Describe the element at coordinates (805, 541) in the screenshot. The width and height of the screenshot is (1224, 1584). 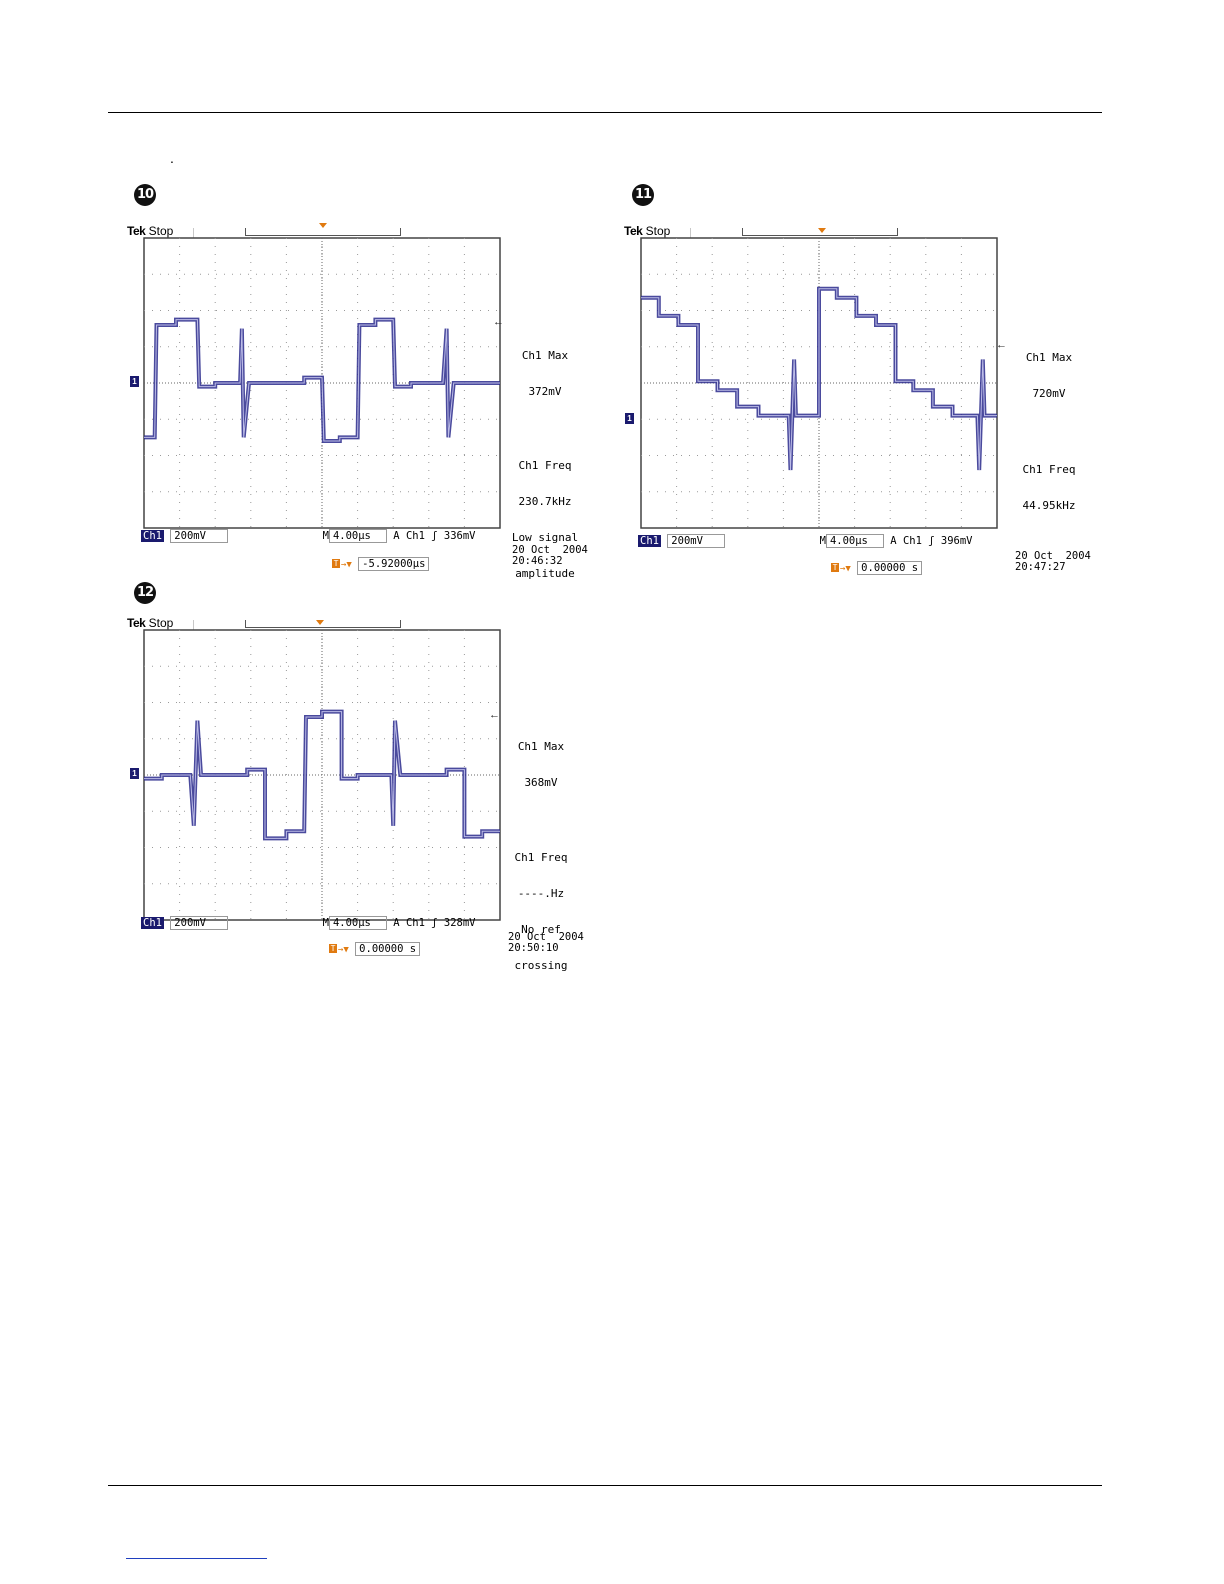
I see `scale-status-row: Ch1 200mV M 4.00µs A Ch1 ʃ 396mV` at that location.